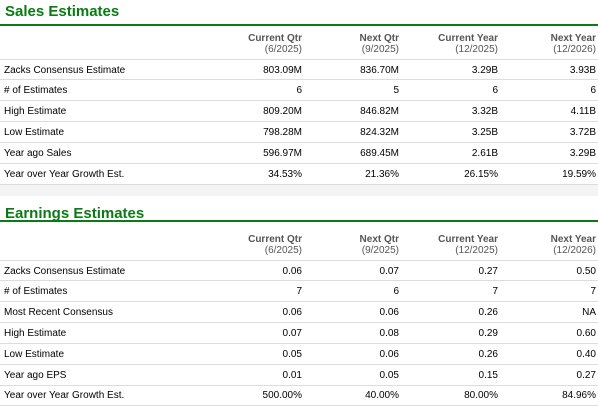  Describe the element at coordinates (282, 395) in the screenshot. I see `cell-current-qtr: 500.00%` at that location.